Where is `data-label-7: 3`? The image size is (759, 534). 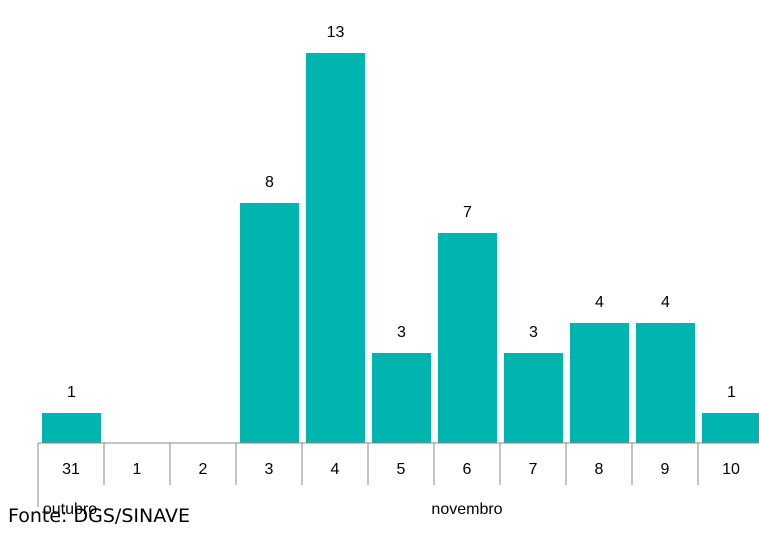 data-label-7: 3 is located at coordinates (533, 332).